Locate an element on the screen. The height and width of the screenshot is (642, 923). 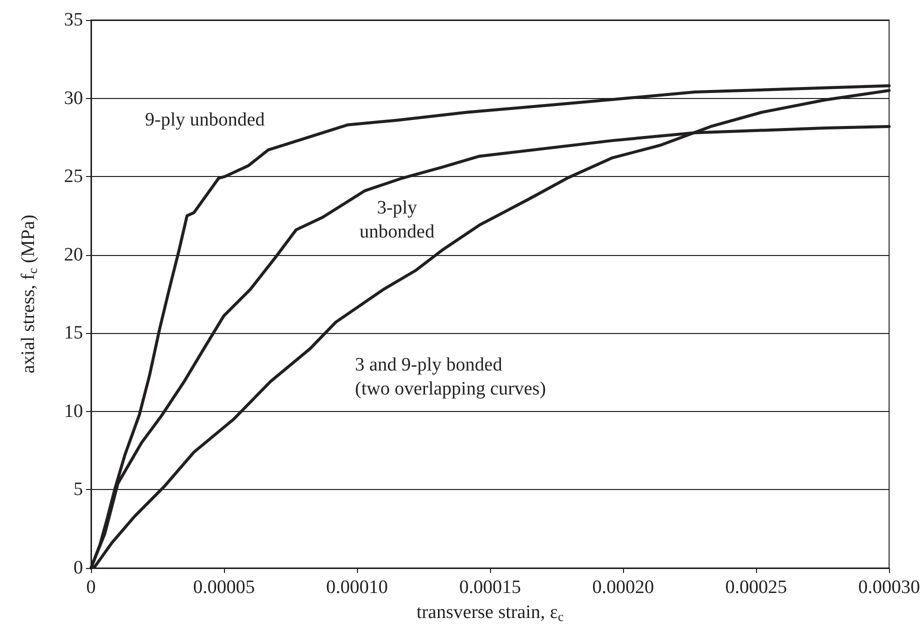
annotation: 3-ply unbonded is located at coordinates (397, 220).